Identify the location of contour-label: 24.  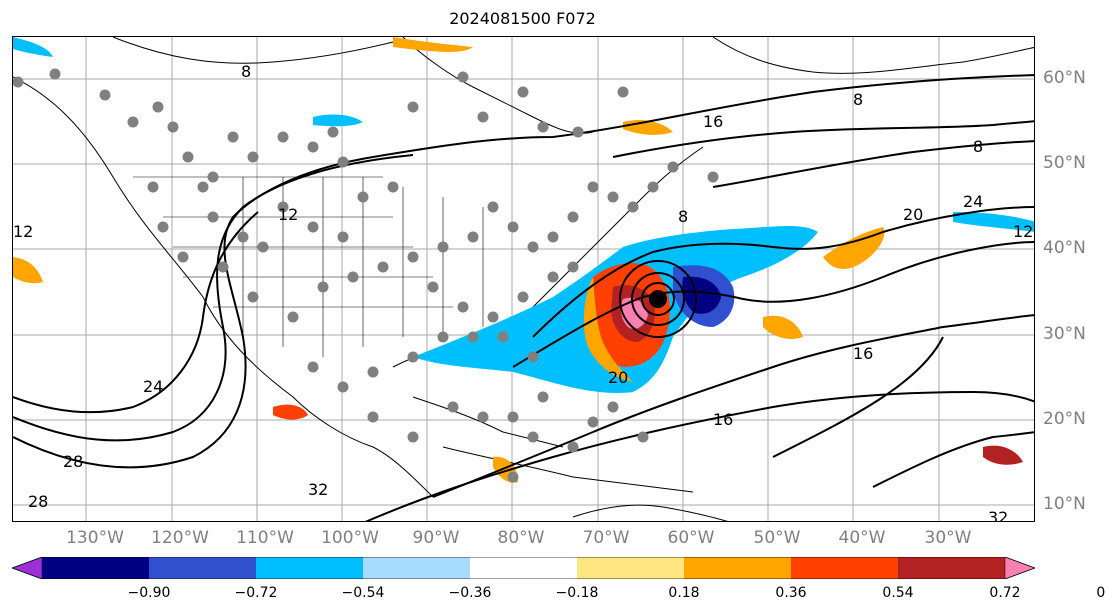
(153, 386).